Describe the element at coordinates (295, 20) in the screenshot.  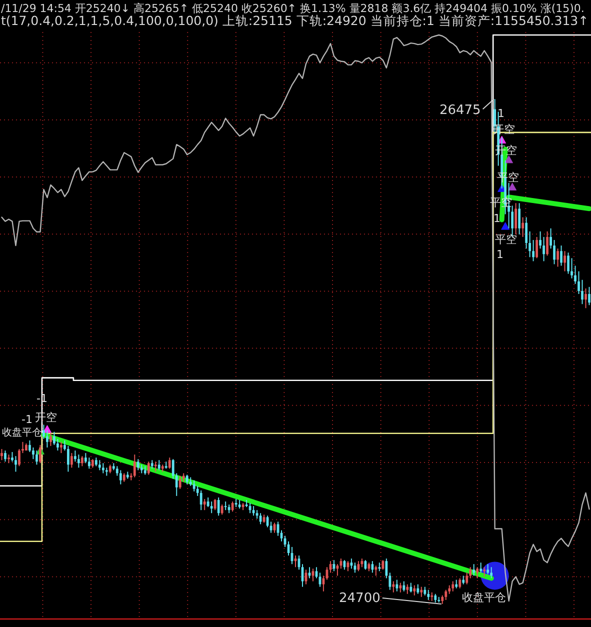
I see `header: t(17,0.4,0.2,1,1,5,0.4,100,0,100,0) 上轨:25115 下轨:24920 当前持仓:1 当前资产:1155450.313↑` at that location.